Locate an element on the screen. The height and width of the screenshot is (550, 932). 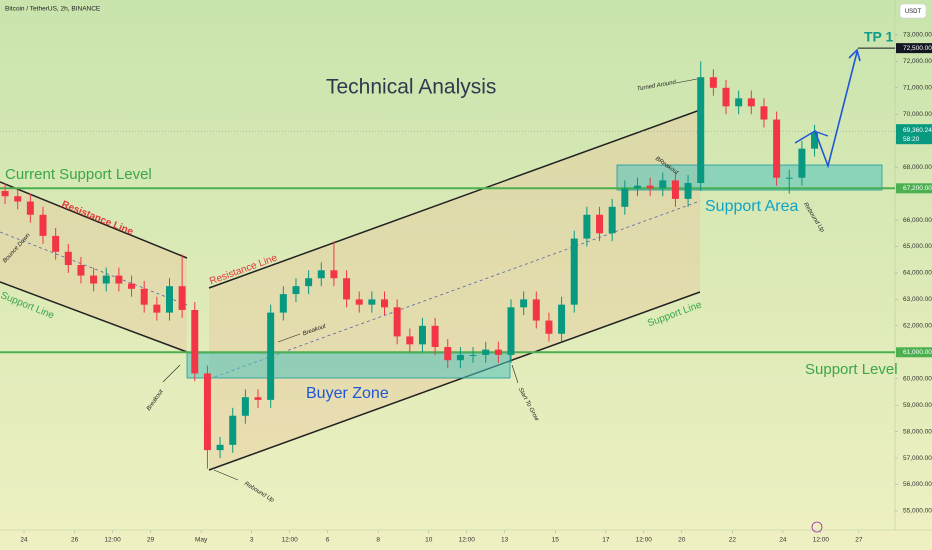
event-icon is located at coordinates (817, 527).